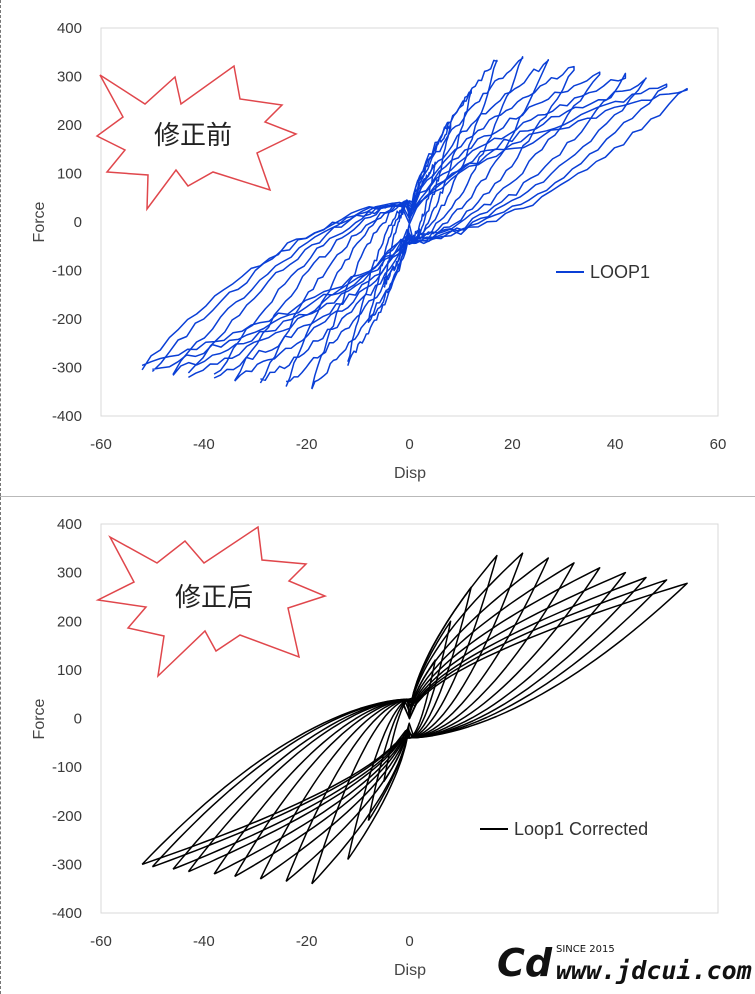 The height and width of the screenshot is (994, 755). I want to click on legend-label: Loop1 Corrected, so click(581, 829).